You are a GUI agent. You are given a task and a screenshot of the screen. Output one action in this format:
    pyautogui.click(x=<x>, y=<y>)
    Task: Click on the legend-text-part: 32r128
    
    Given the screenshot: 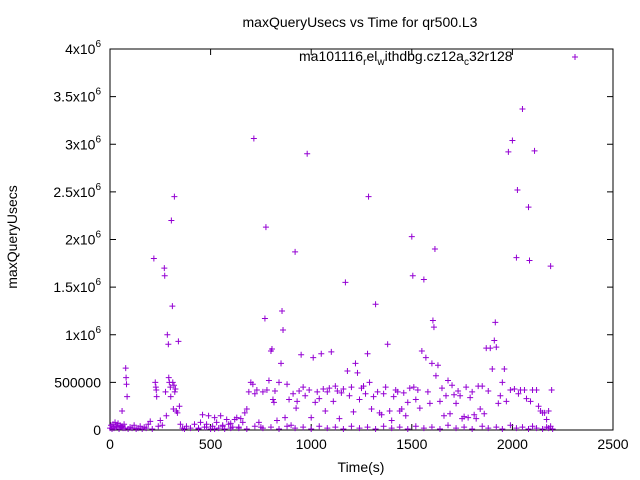 What is the action you would take?
    pyautogui.click(x=491, y=56)
    